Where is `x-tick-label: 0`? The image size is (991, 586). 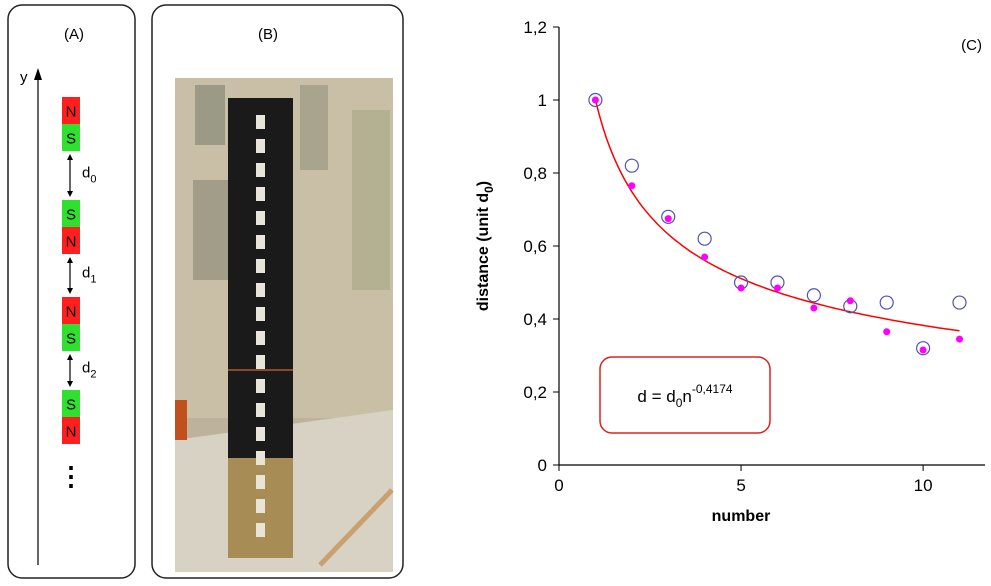
x-tick-label: 0 is located at coordinates (558, 485).